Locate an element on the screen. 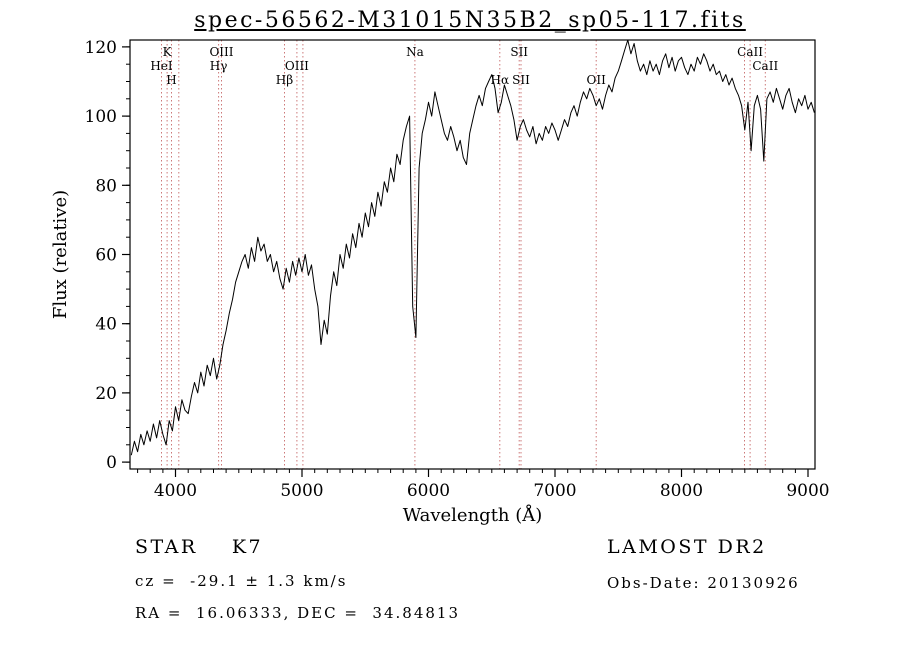 The image size is (900, 650). spectral-line-label: OII is located at coordinates (597, 80).